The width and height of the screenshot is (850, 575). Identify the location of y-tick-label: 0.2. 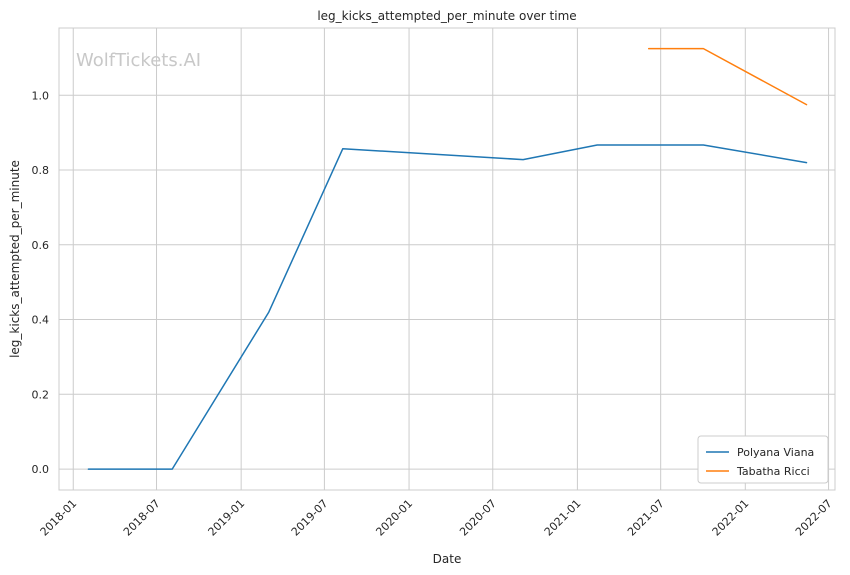
(41, 394).